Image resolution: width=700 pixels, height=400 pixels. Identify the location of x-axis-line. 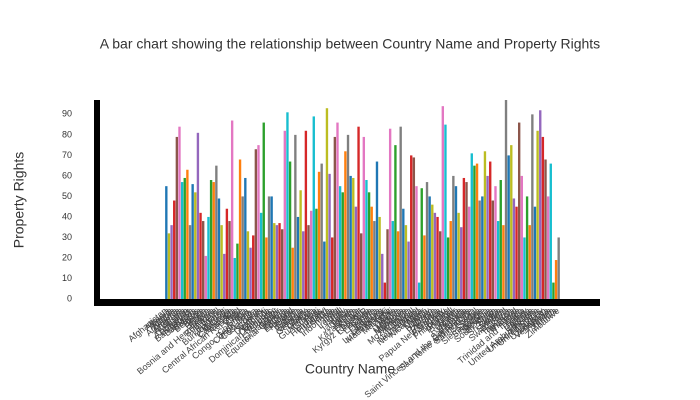
(350, 302).